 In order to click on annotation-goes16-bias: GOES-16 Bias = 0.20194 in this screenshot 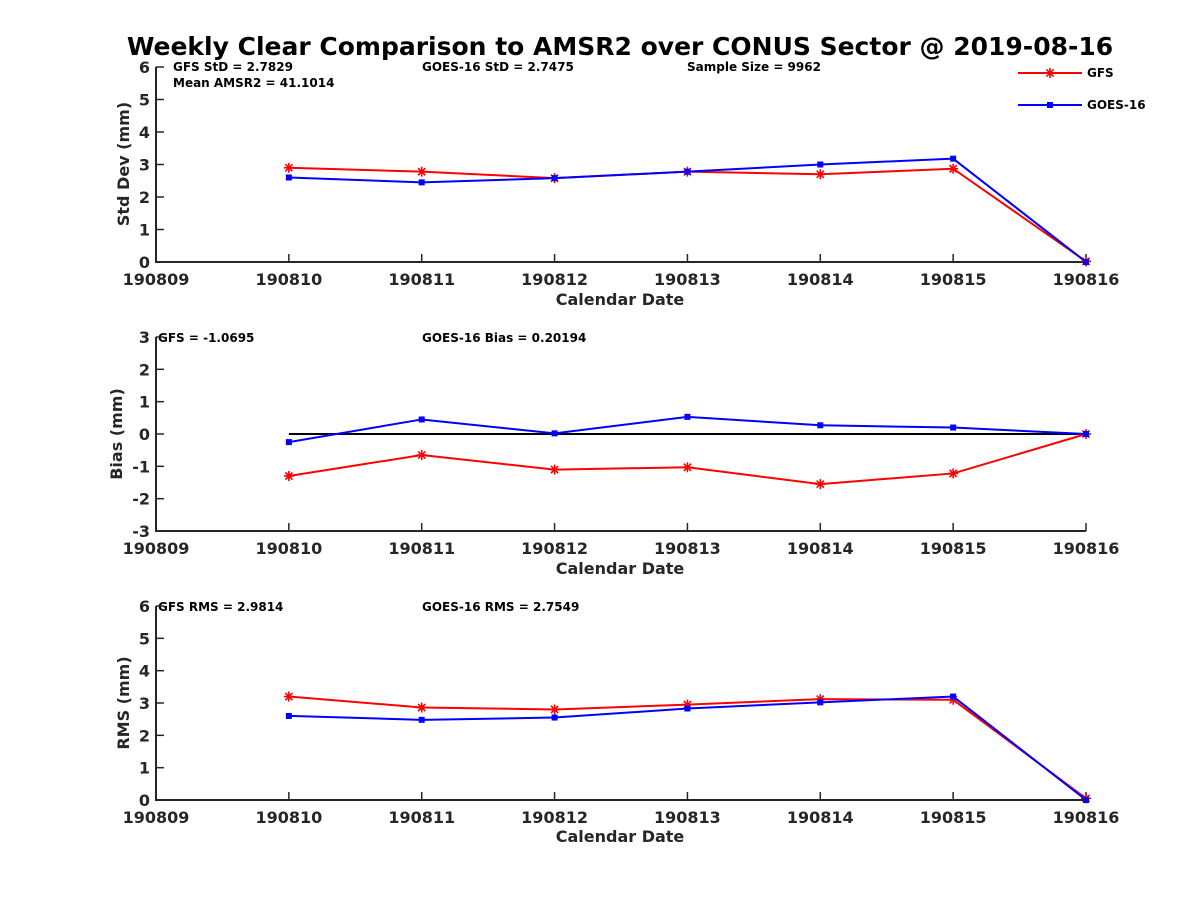, I will do `click(504, 338)`.